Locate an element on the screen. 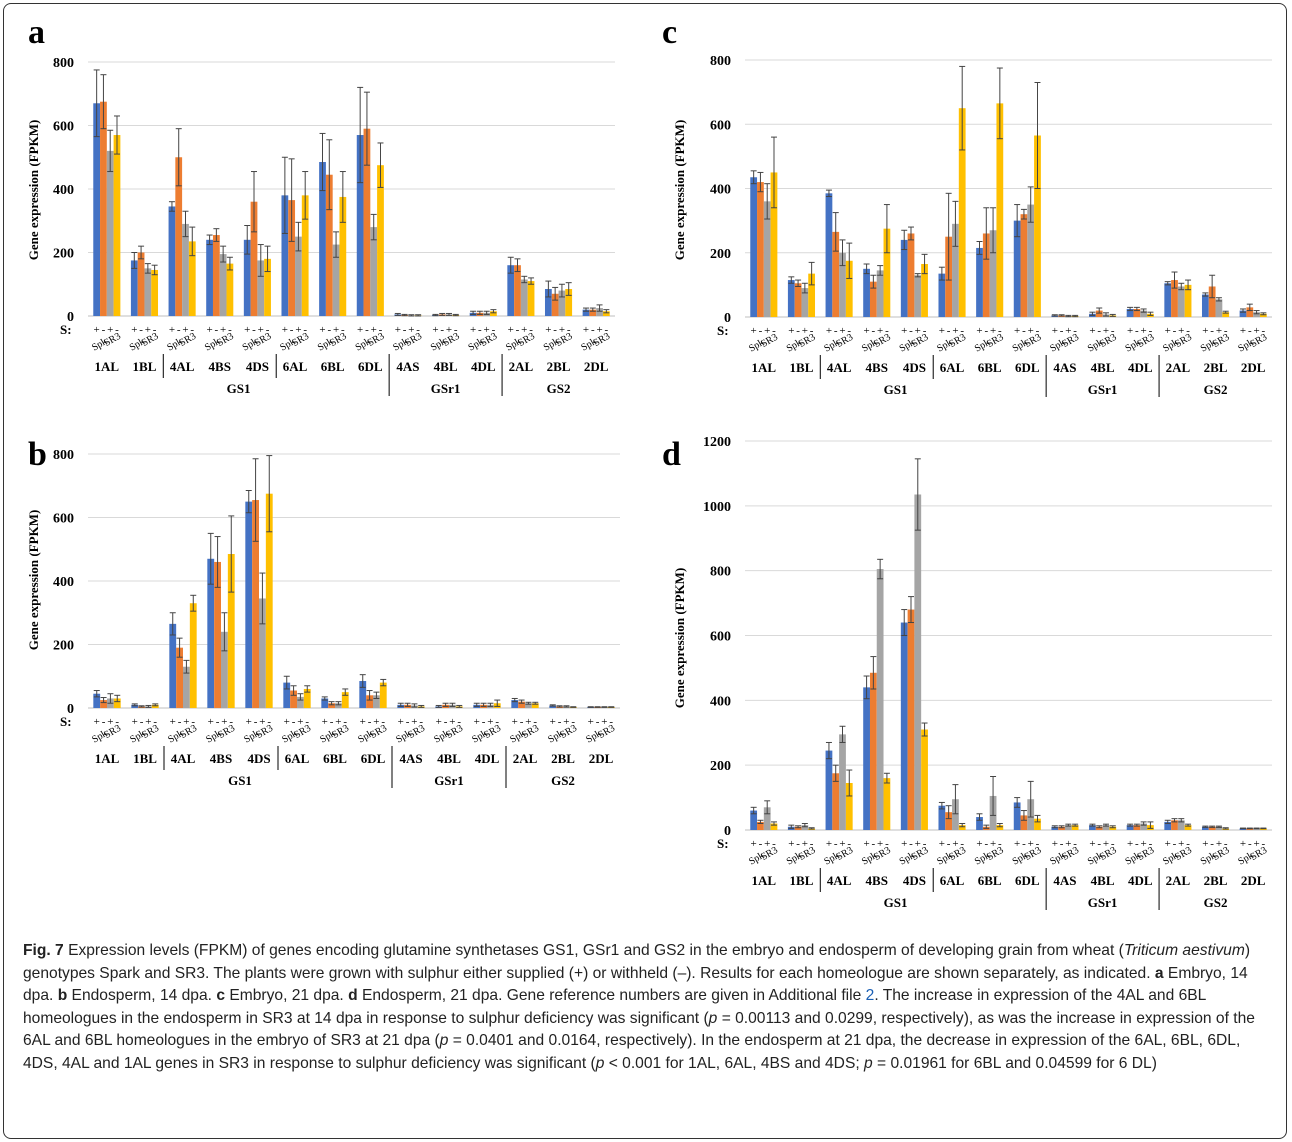 The image size is (1292, 1142). category-label: 6DL is located at coordinates (373, 758).